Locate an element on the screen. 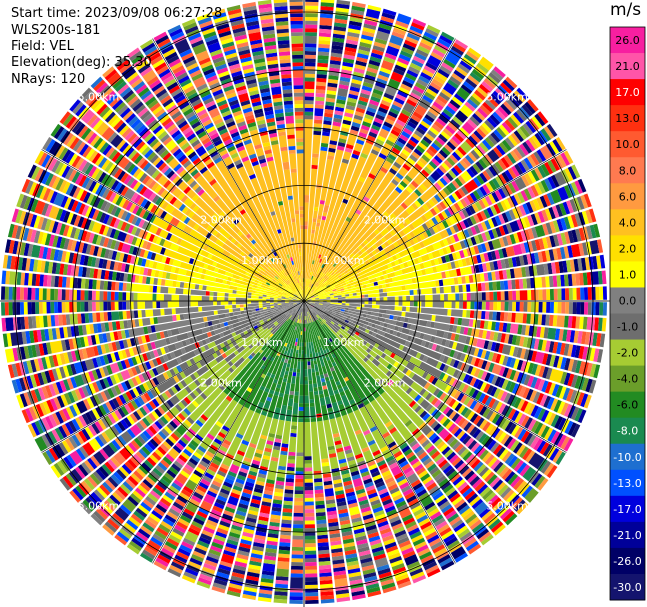 Image resolution: width=647 pixels, height=607 pixels. colorbar-tick-label: -8.0 is located at coordinates (627, 431).